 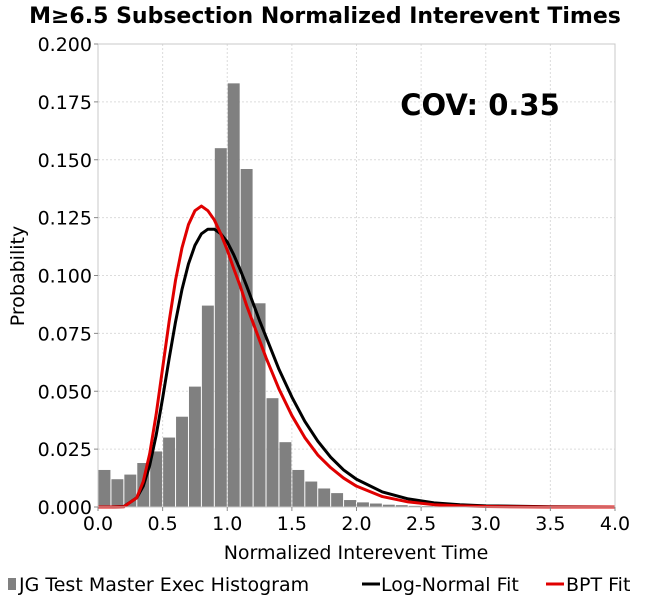 What do you see at coordinates (65, 334) in the screenshot?
I see `y-tick-label: 0.075` at bounding box center [65, 334].